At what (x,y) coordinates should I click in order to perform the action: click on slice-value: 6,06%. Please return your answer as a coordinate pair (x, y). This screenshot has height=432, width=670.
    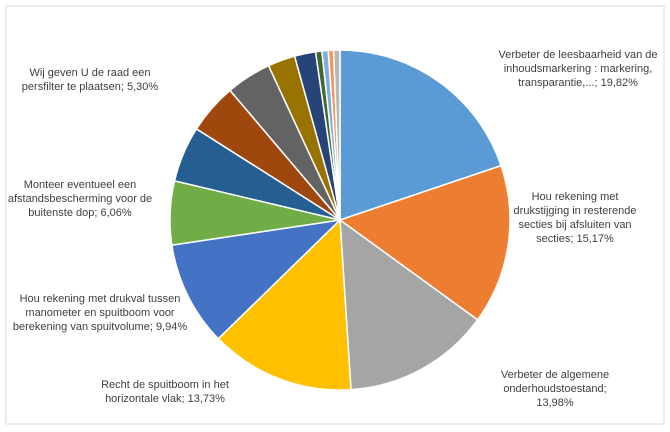
    Looking at the image, I should click on (116, 213).